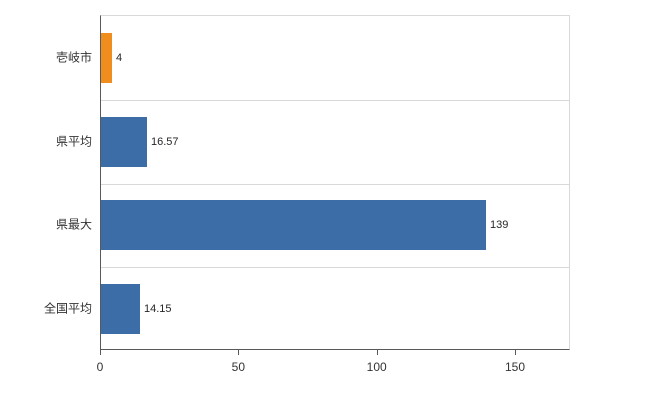 The height and width of the screenshot is (400, 650). What do you see at coordinates (499, 225) in the screenshot?
I see `value-label: 139` at bounding box center [499, 225].